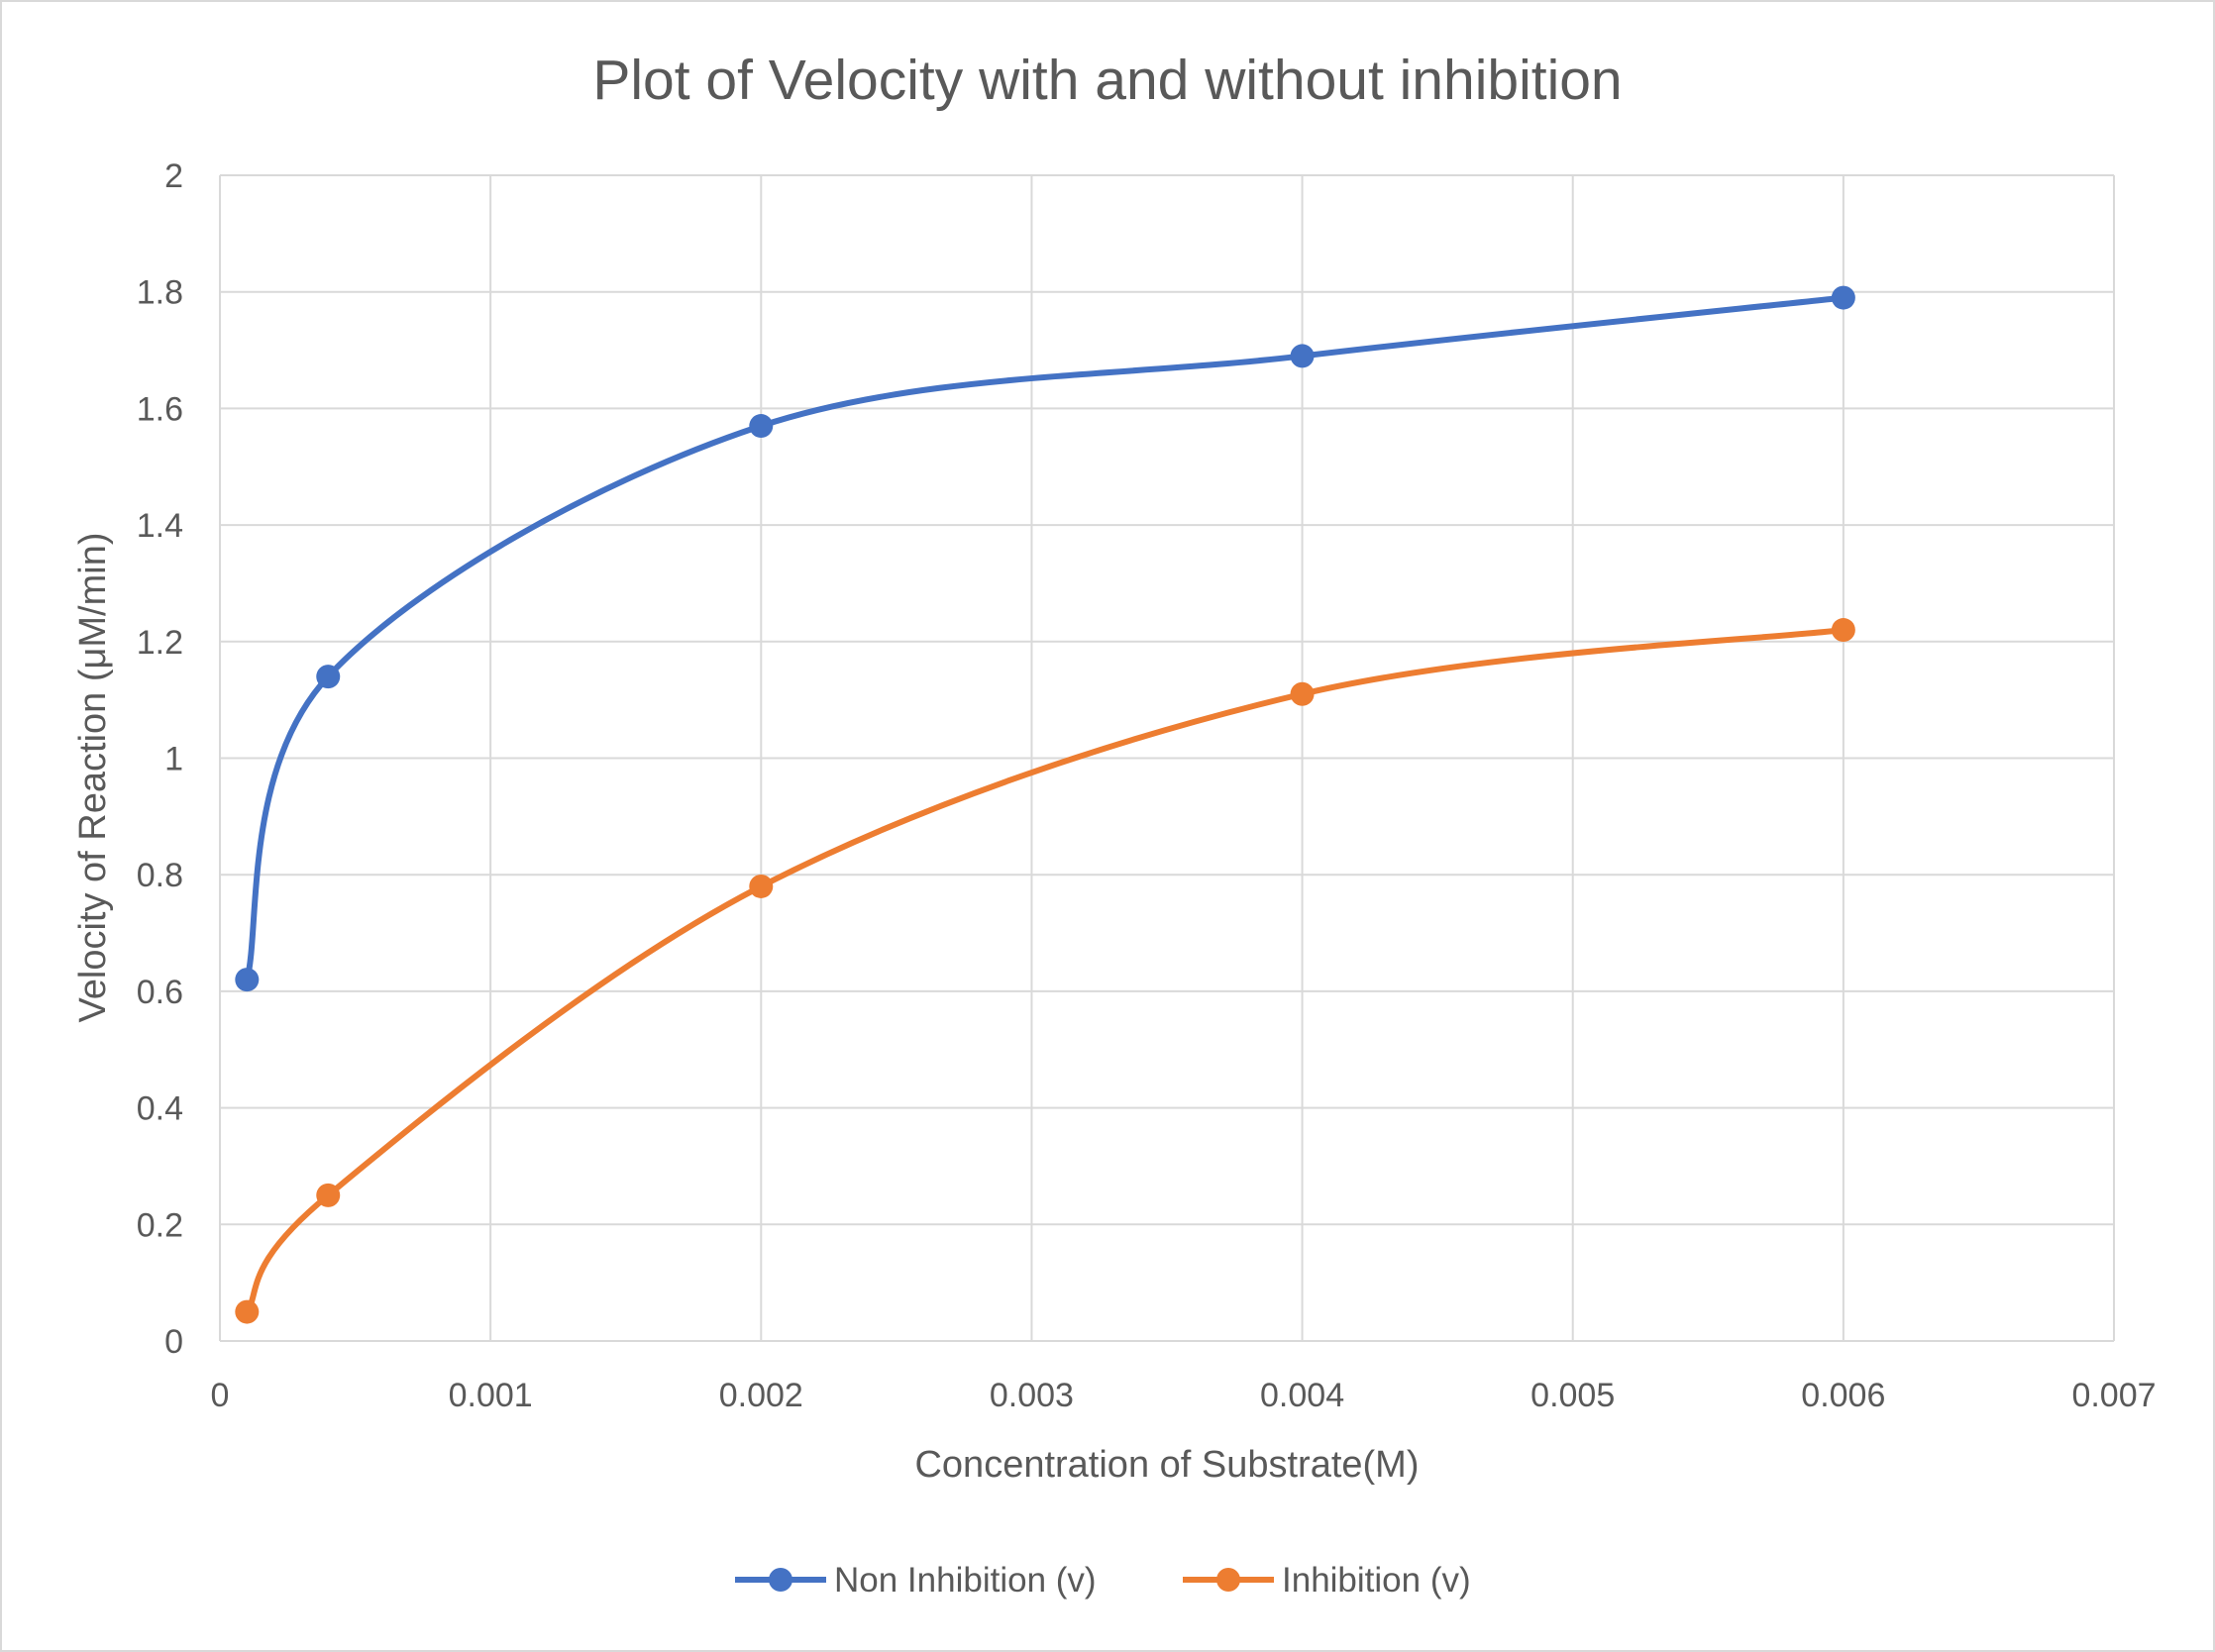 This screenshot has width=2215, height=1652. What do you see at coordinates (160, 293) in the screenshot?
I see `y-tick-label: 1.8` at bounding box center [160, 293].